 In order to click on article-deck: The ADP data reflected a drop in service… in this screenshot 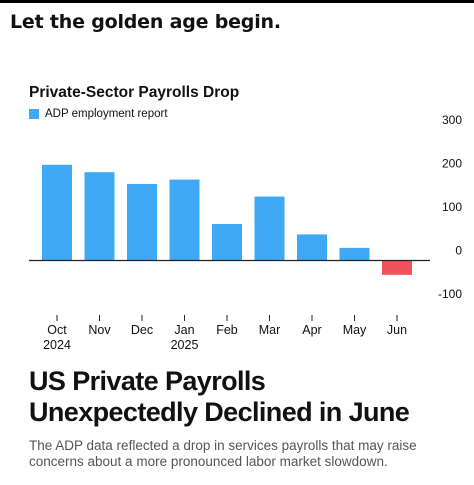, I will do `click(239, 454)`.